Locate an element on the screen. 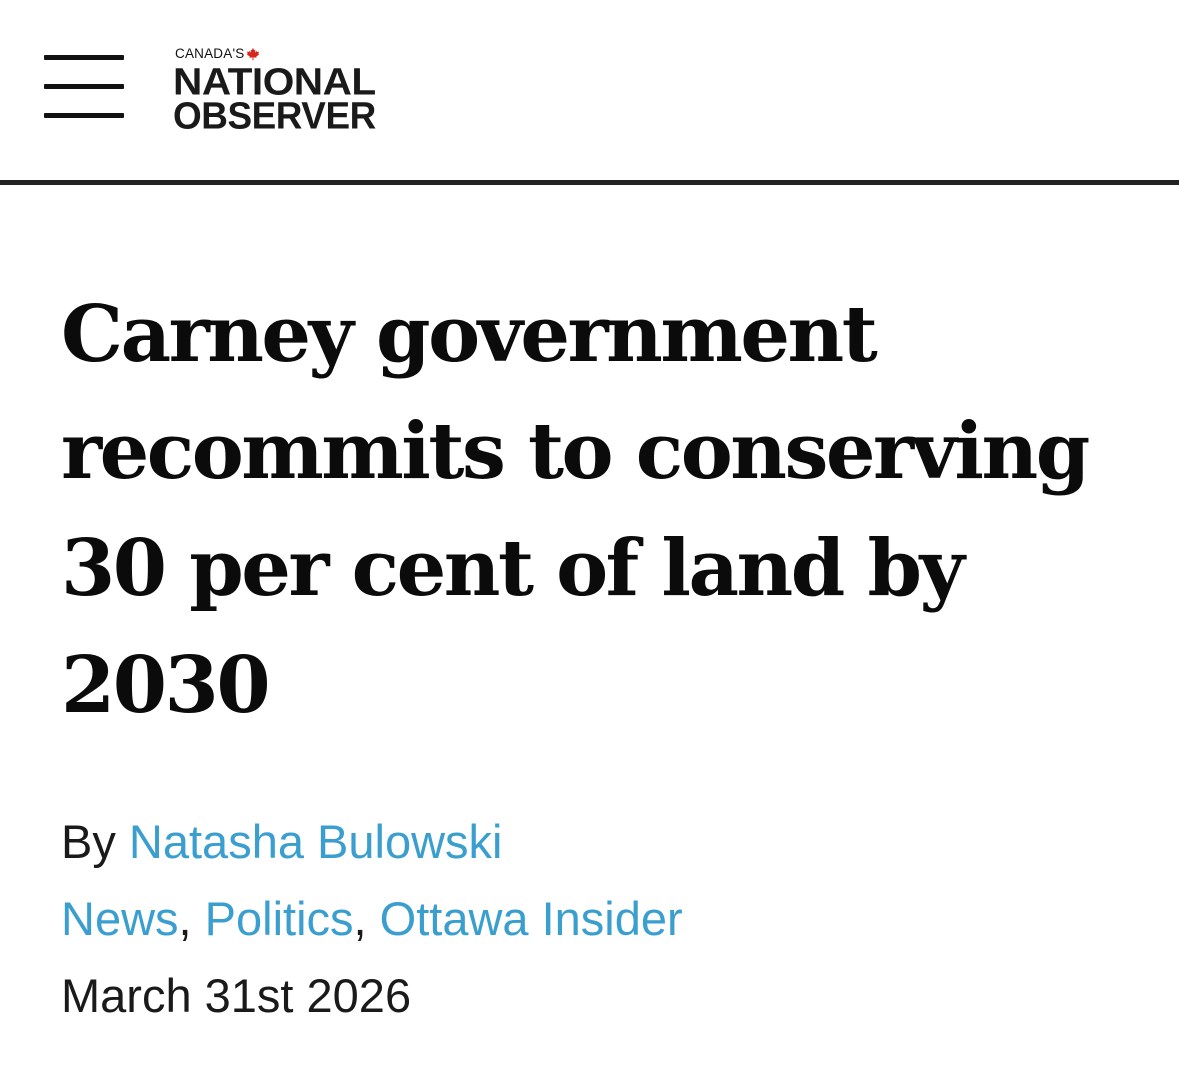 The image size is (1179, 1068). publish-date: March 31st 2026 is located at coordinates (236, 995).